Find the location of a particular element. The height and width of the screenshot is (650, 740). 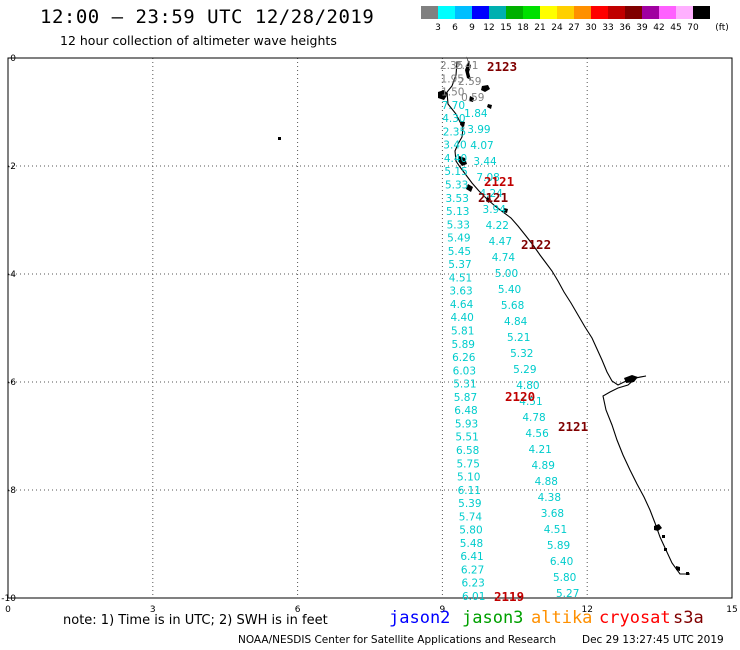

wave-height-value: 4.40 is located at coordinates (455, 159).